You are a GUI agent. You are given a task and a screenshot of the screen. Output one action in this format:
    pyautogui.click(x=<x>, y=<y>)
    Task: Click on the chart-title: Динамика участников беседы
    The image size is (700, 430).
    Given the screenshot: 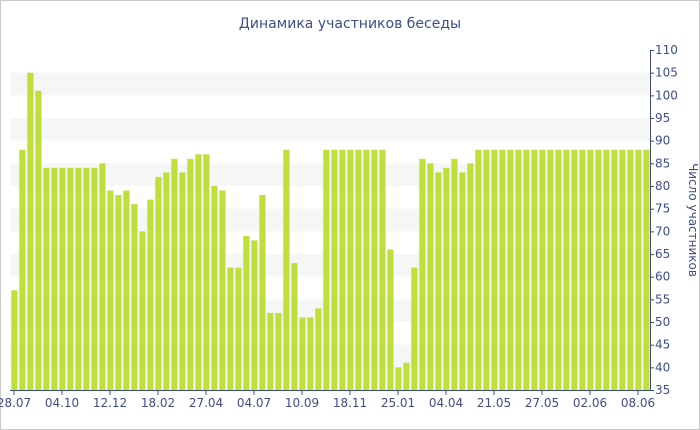 What is the action you would take?
    pyautogui.click(x=350, y=24)
    